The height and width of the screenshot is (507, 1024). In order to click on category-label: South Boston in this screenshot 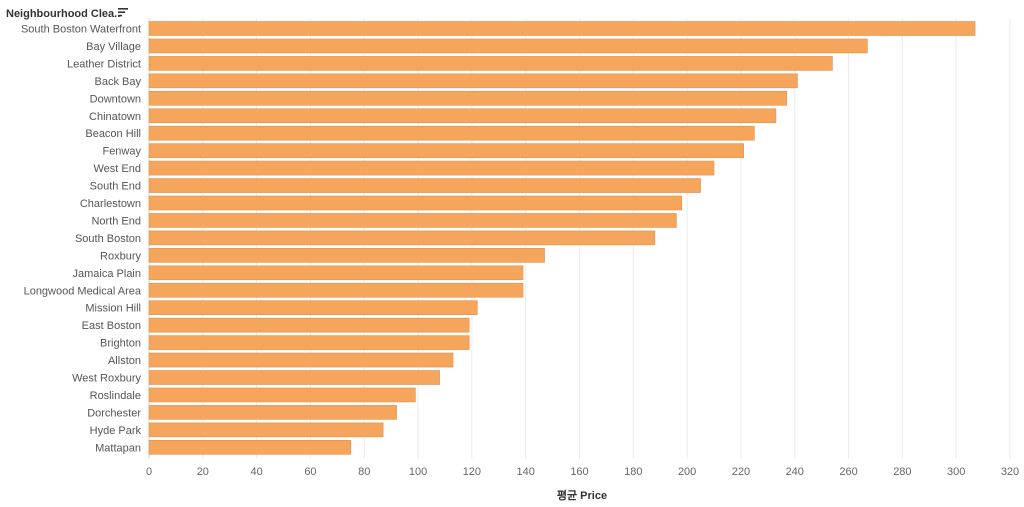, I will do `click(108, 239)`.